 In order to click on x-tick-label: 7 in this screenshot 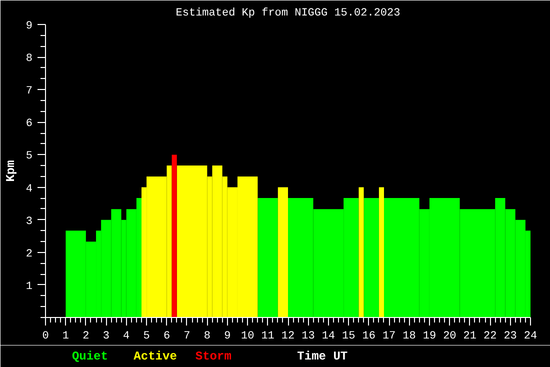, I will do `click(187, 336)`.